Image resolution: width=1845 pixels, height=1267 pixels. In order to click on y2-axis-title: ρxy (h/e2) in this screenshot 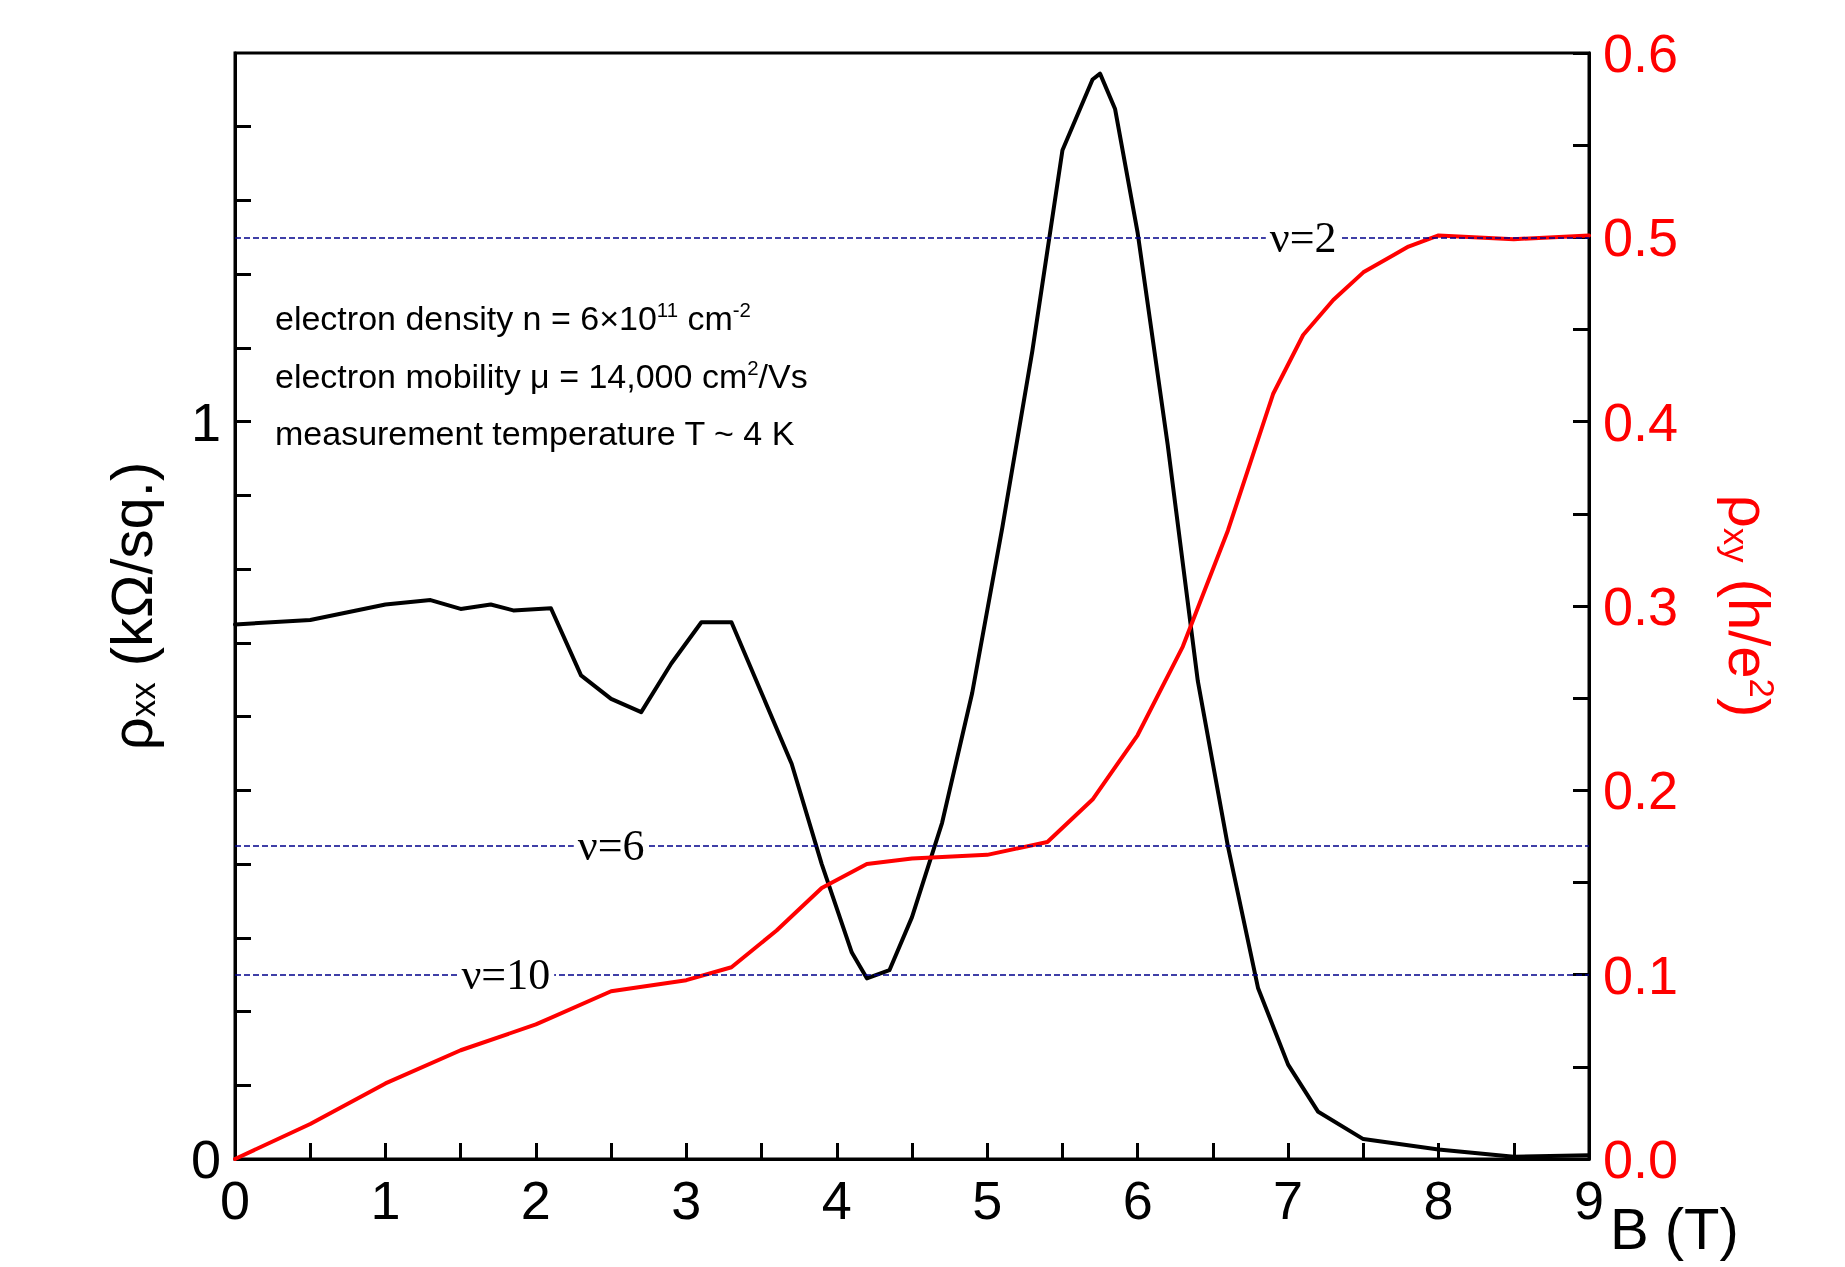, I will do `click(1750, 606)`.